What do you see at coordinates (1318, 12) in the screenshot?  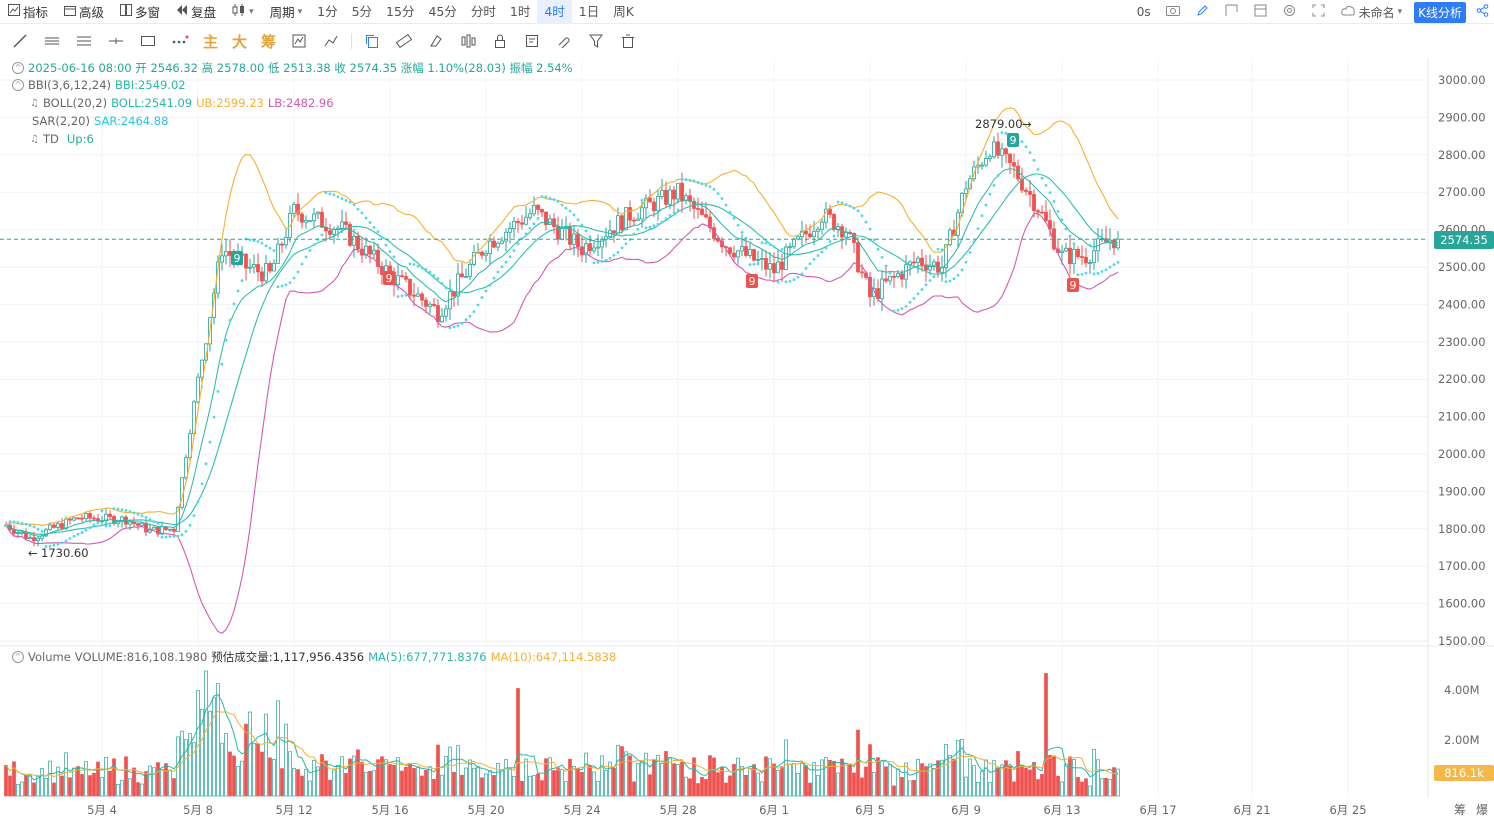 I see `fullscreen-icon` at bounding box center [1318, 12].